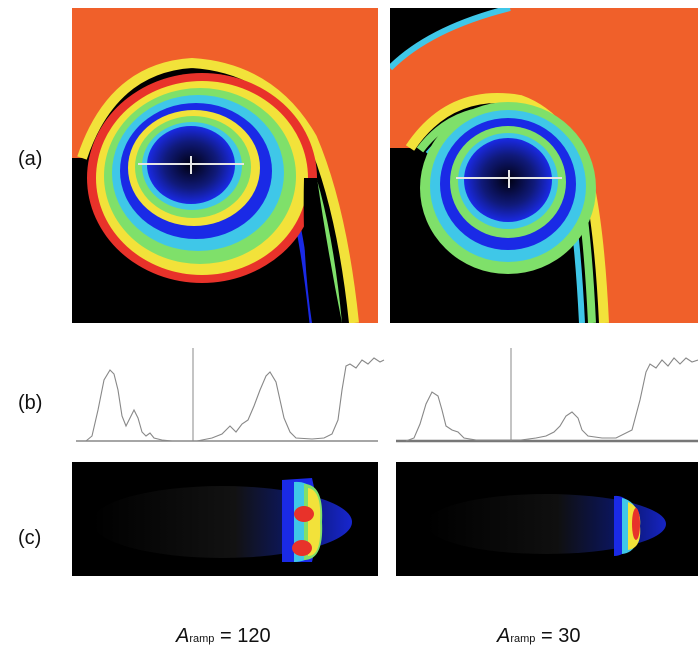 The image size is (698, 659). Describe the element at coordinates (523, 639) in the screenshot. I see `caption-right-subscript: ramp` at that location.